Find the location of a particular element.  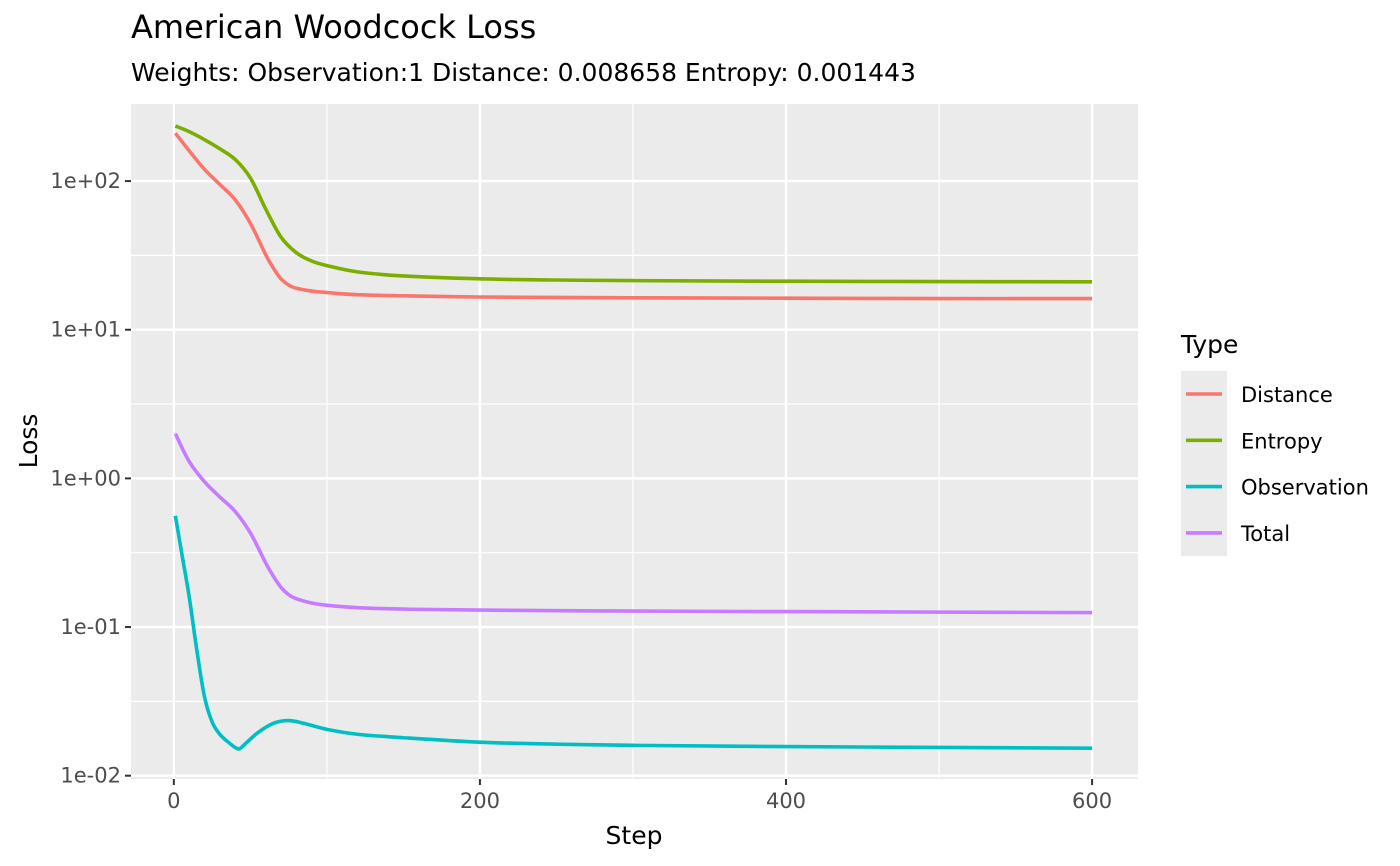

legend-title: Type is located at coordinates (1209, 344).